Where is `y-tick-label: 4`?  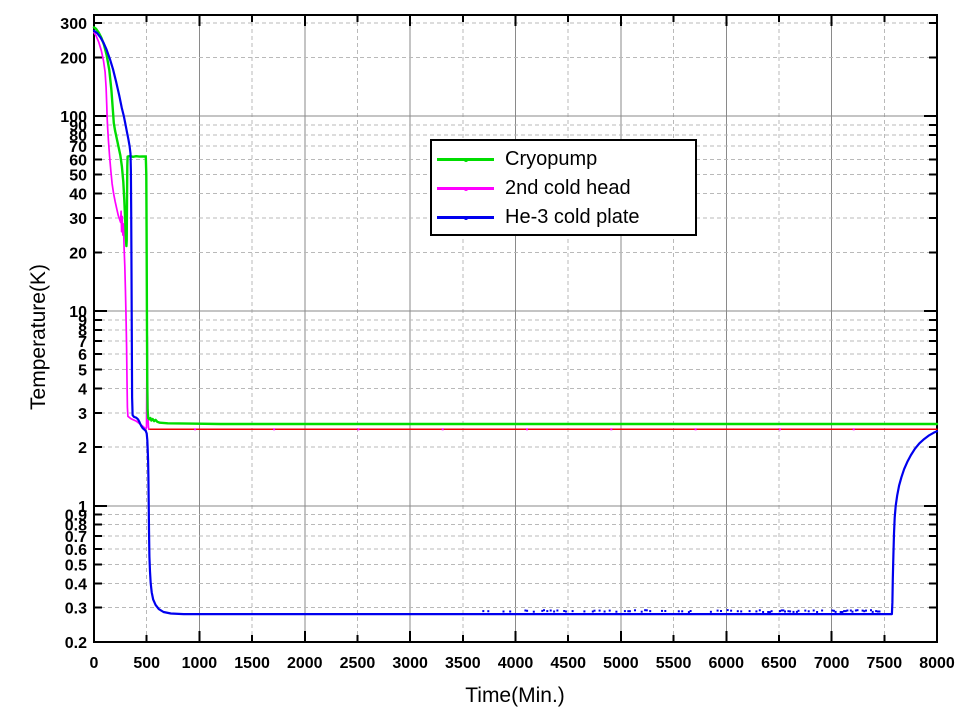 y-tick-label: 4 is located at coordinates (82, 389).